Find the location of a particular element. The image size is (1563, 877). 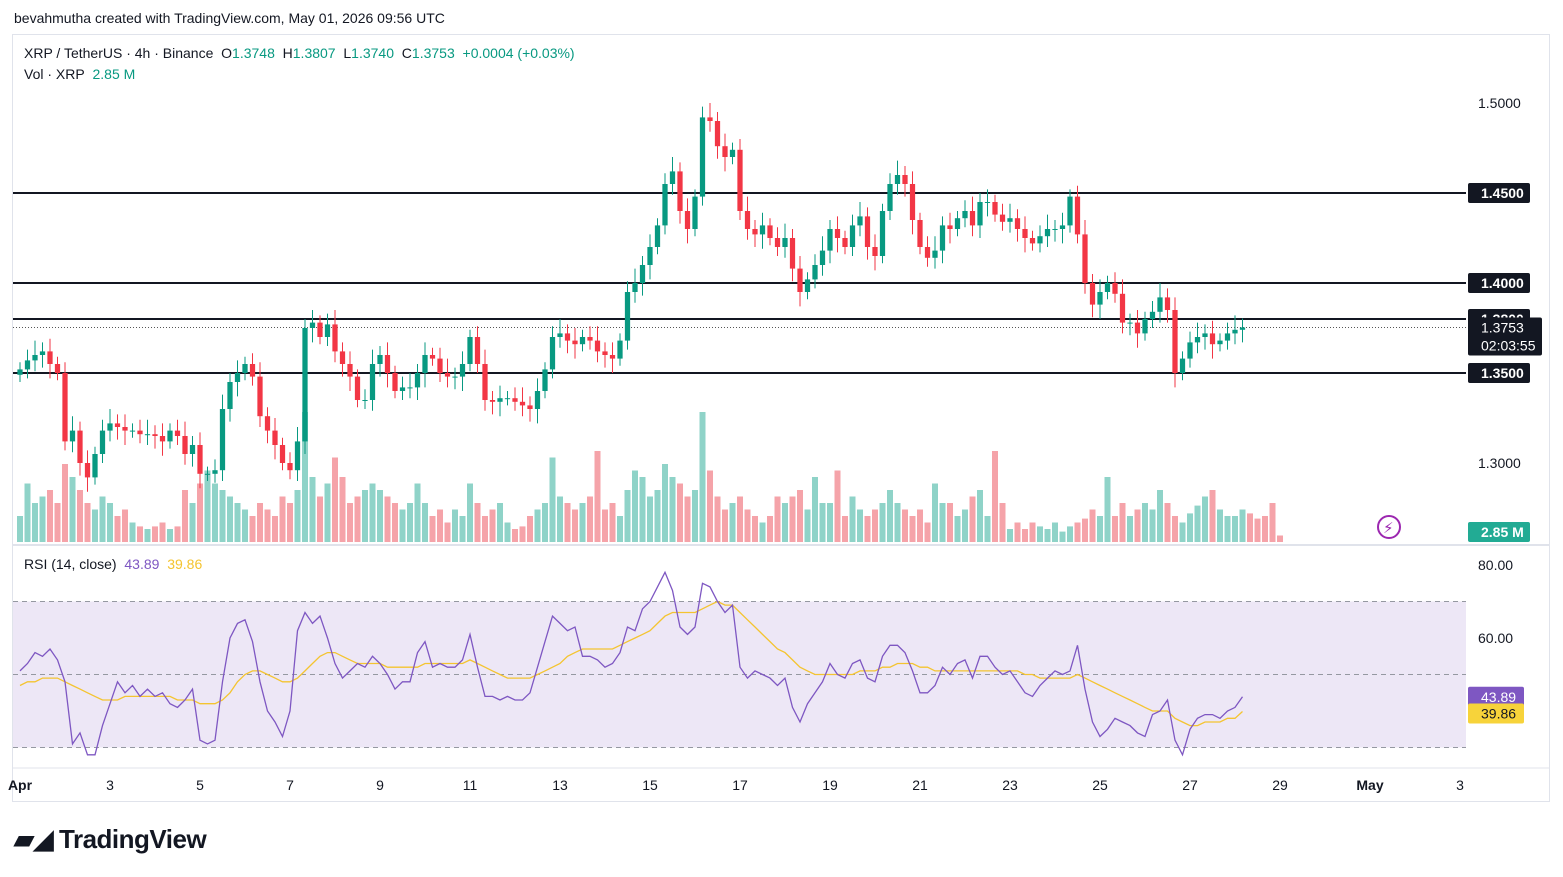

symbol-name: XRP / TetherUS · 4h · Binance is located at coordinates (119, 53).